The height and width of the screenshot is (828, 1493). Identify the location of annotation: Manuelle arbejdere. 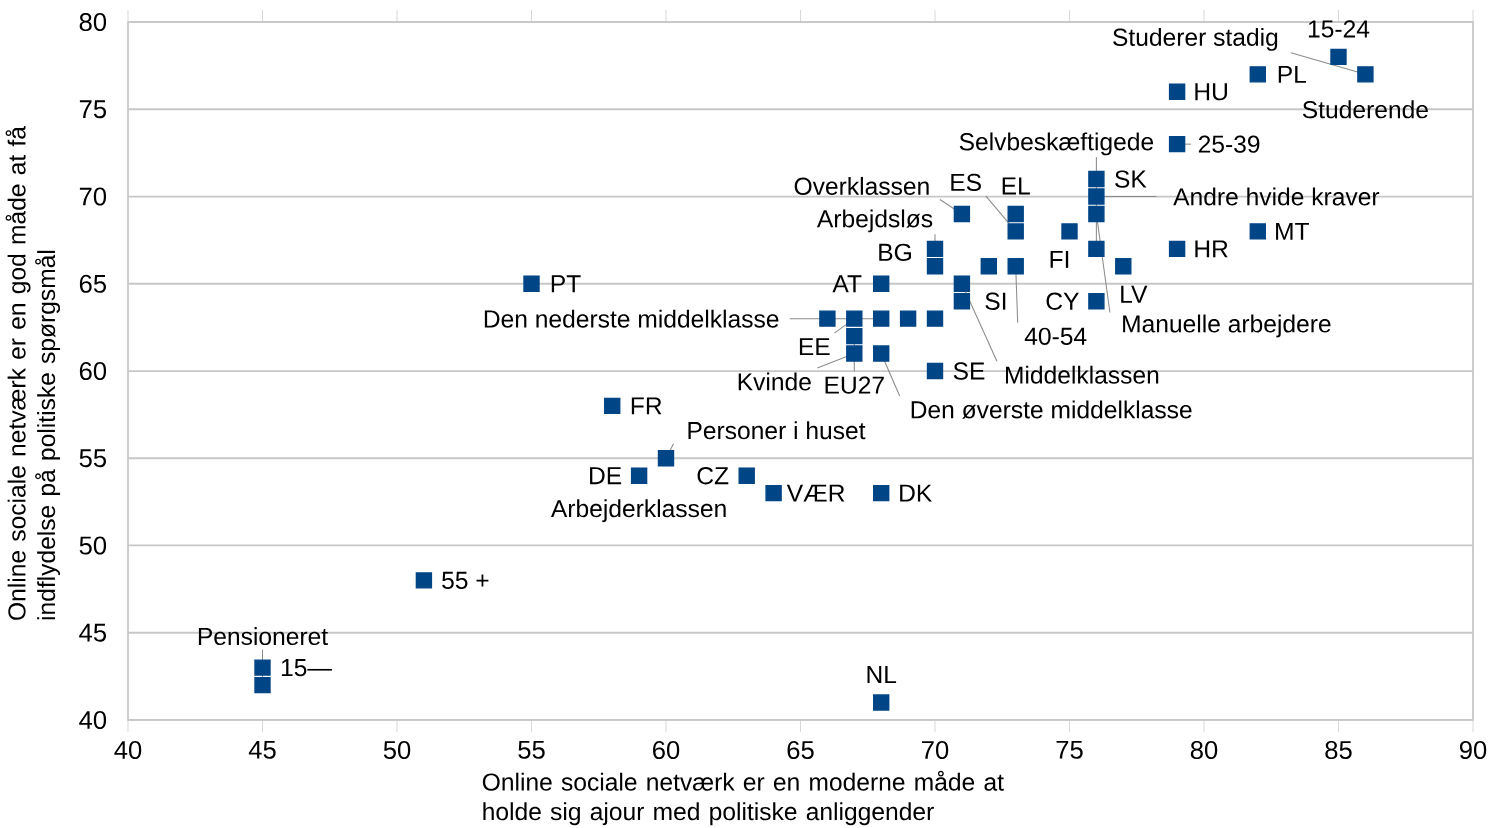
(1227, 326).